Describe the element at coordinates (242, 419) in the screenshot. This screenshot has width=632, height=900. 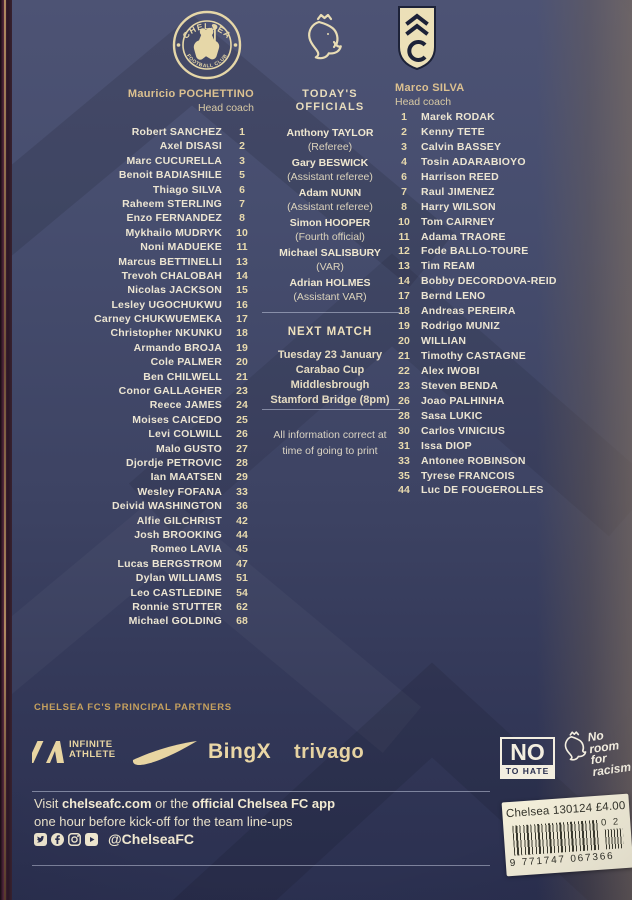
I see `player-number: 25` at that location.